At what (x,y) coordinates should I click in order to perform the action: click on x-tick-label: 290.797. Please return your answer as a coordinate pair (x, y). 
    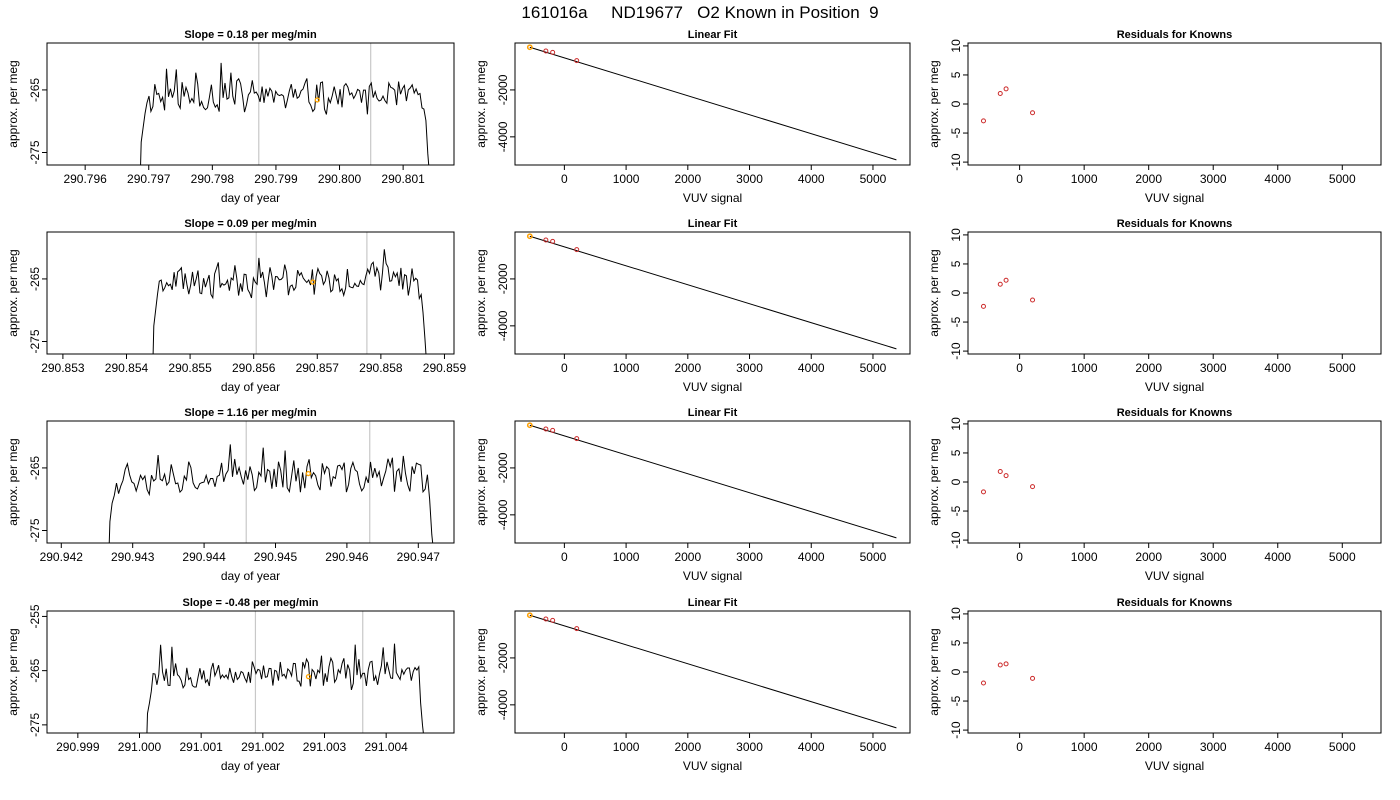
    Looking at the image, I should click on (149, 179).